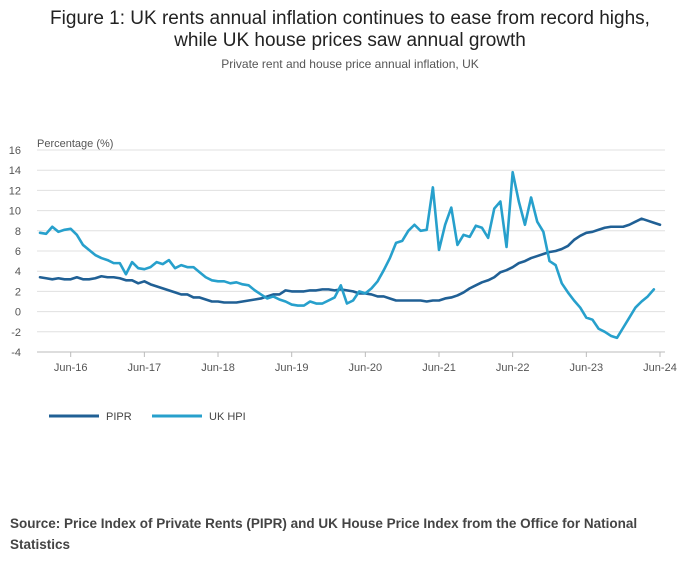 Image resolution: width=700 pixels, height=574 pixels. Describe the element at coordinates (71, 368) in the screenshot. I see `x-tick-label: Jun-16` at that location.